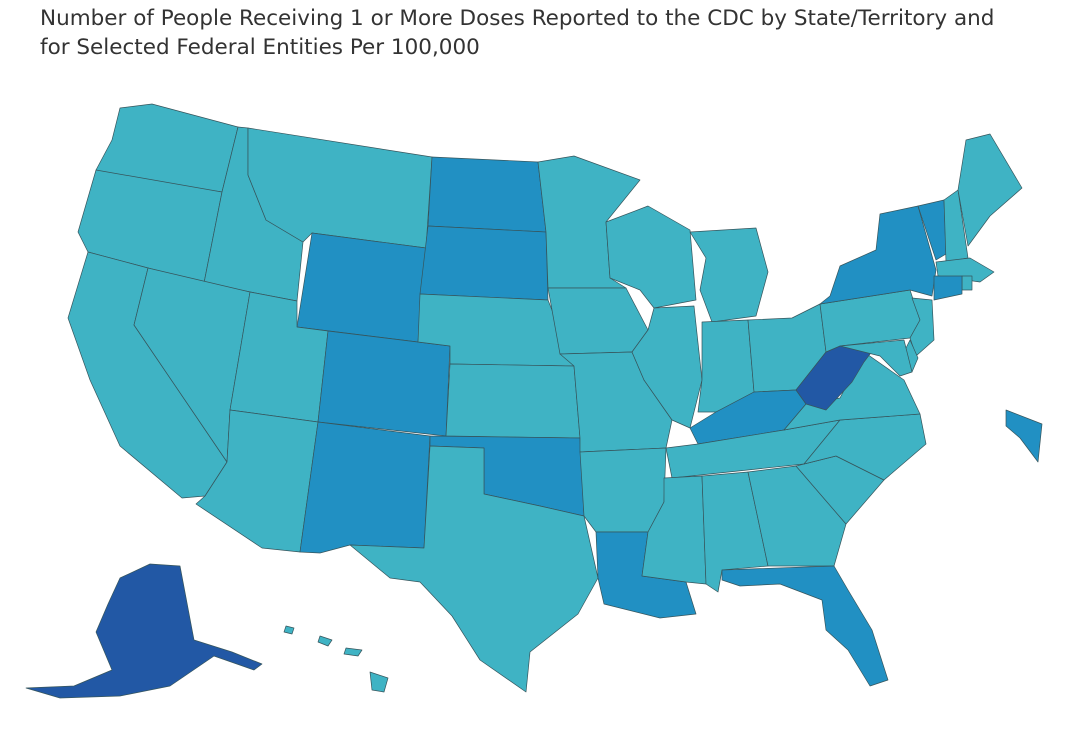 The image size is (1069, 739). What do you see at coordinates (487, 194) in the screenshot?
I see `state-ND` at bounding box center [487, 194].